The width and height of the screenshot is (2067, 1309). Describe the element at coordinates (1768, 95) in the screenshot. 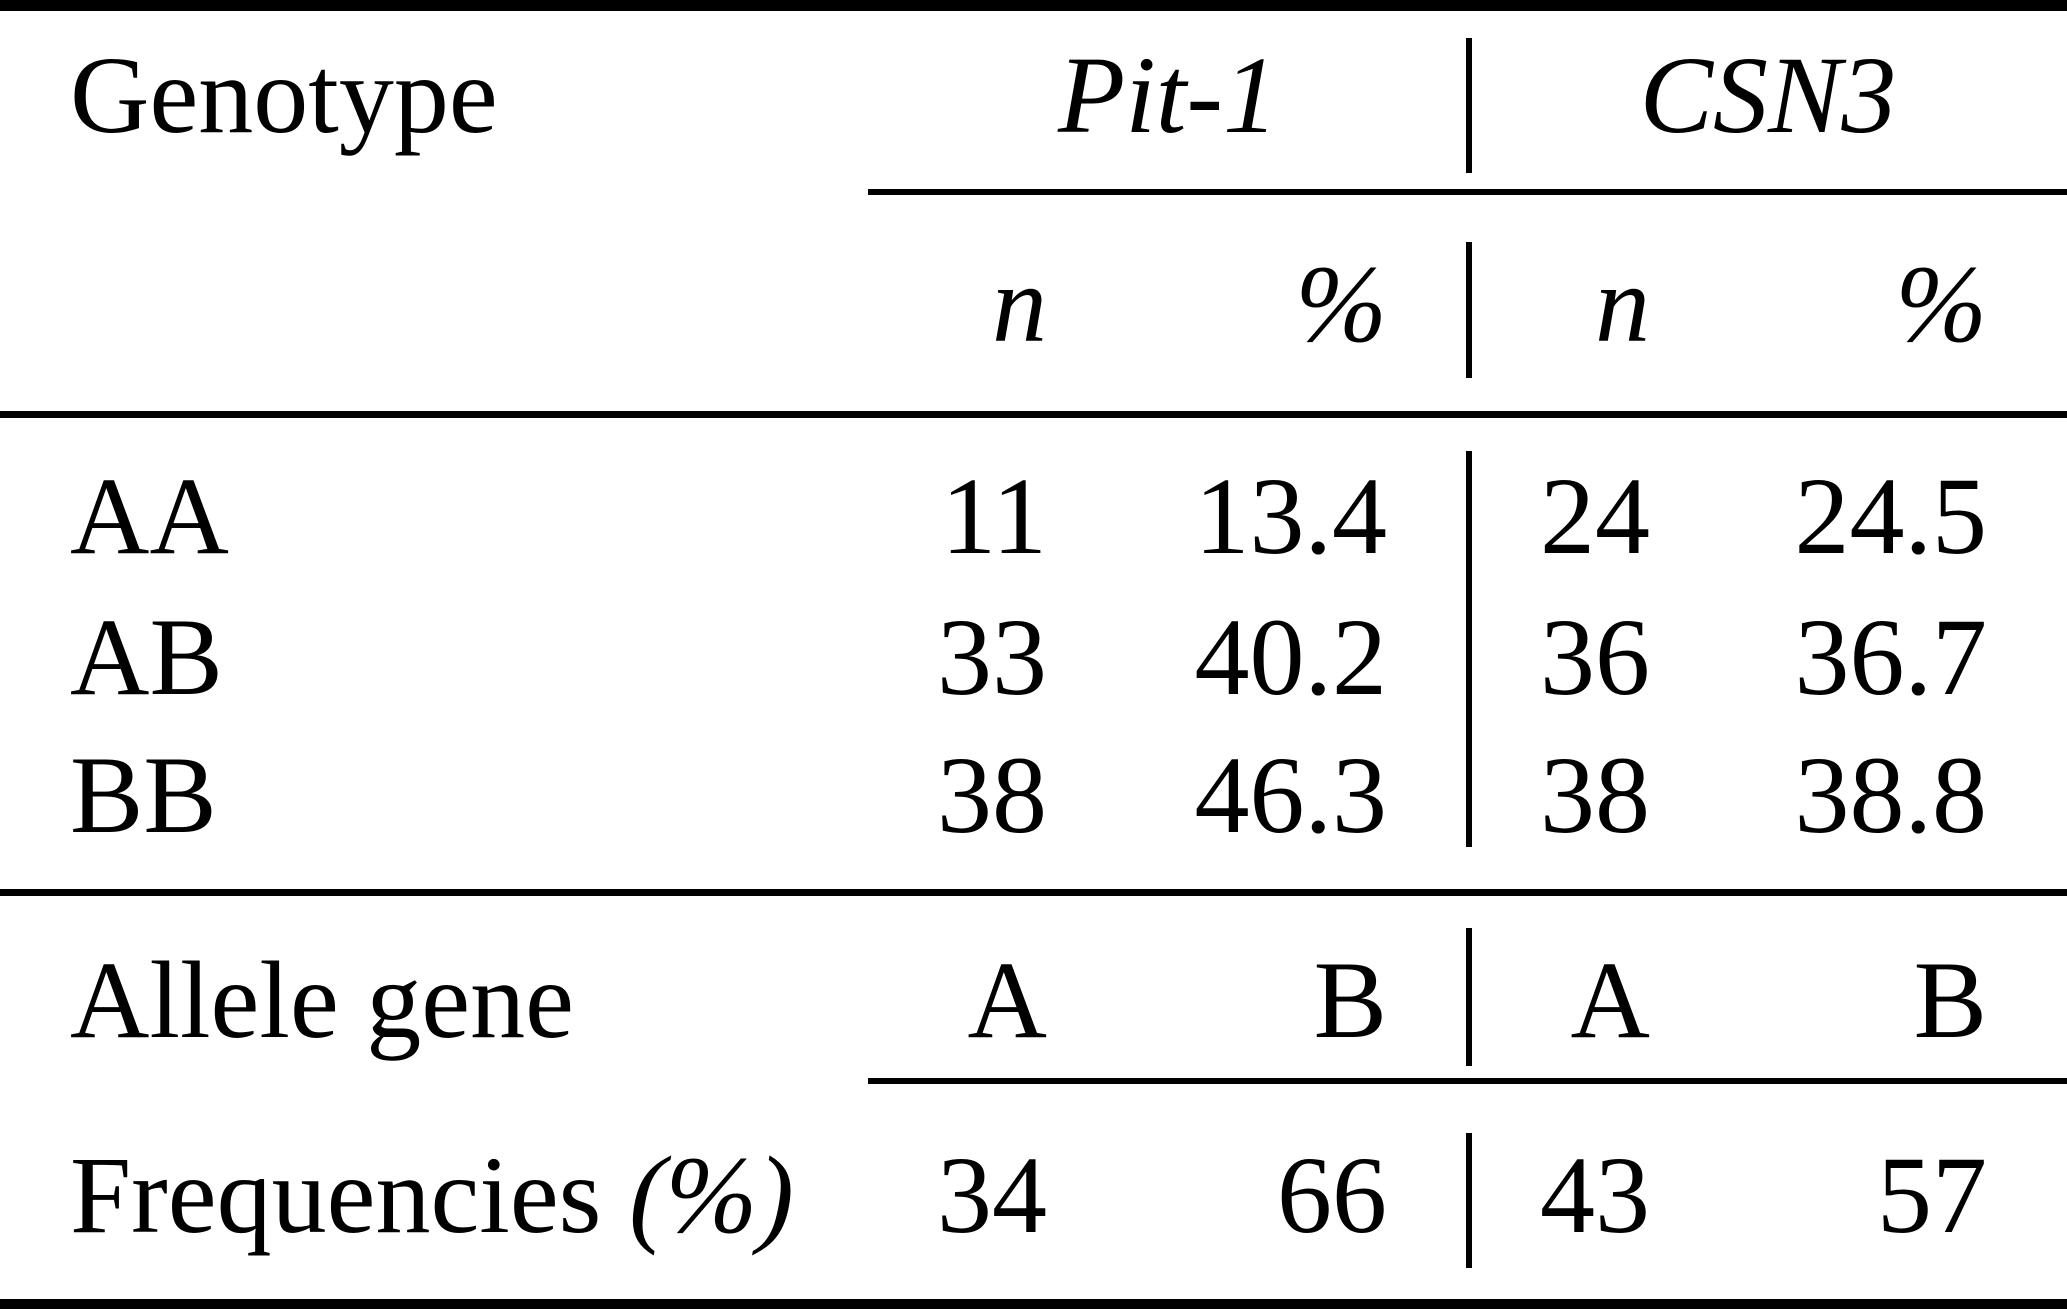

I see `gene-header-csn3: CSN3` at that location.